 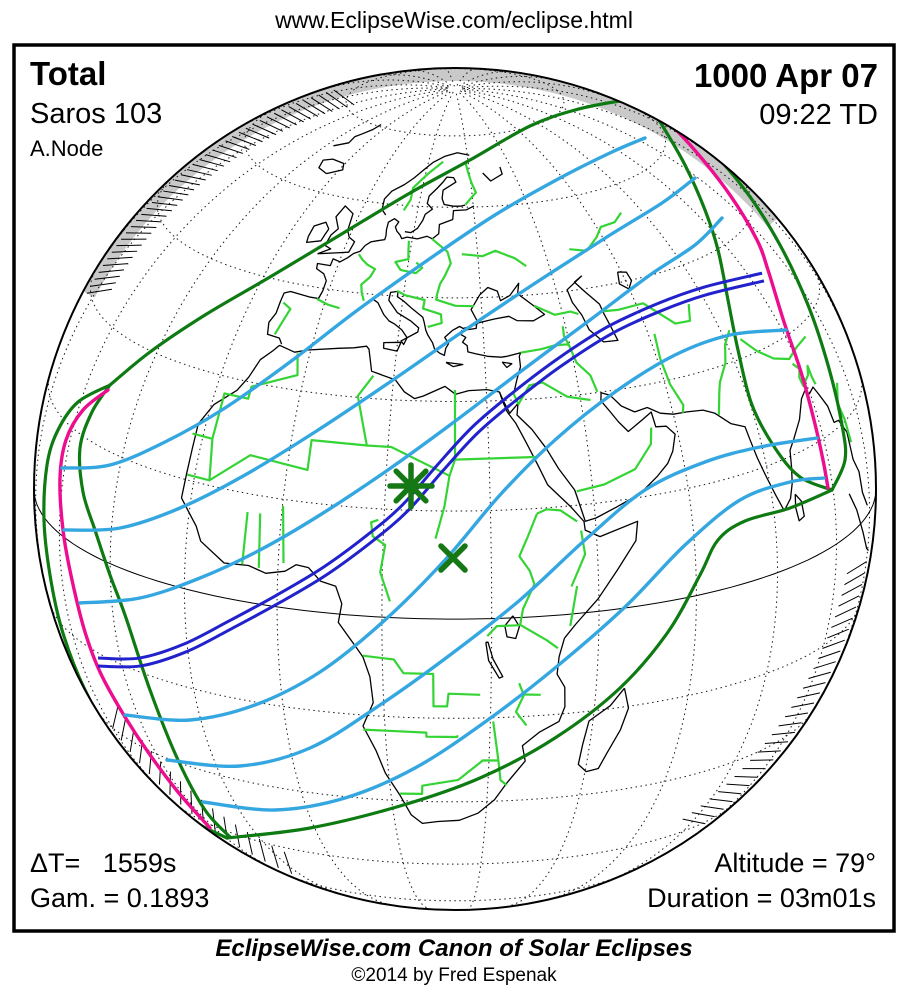 I want to click on east-inner-penumbral-limit, so click(x=738, y=294).